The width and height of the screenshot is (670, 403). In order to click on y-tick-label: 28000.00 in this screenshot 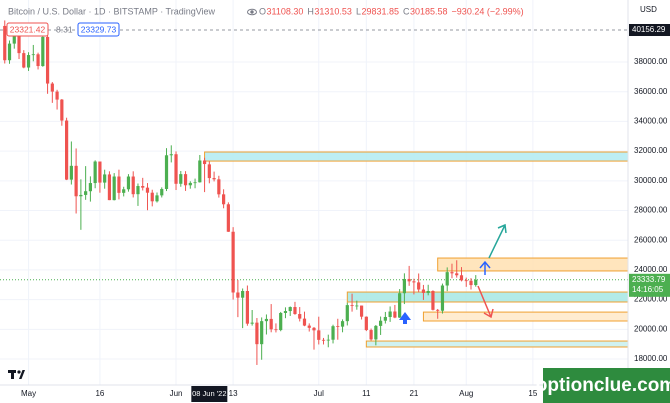, I will do `click(651, 210)`.